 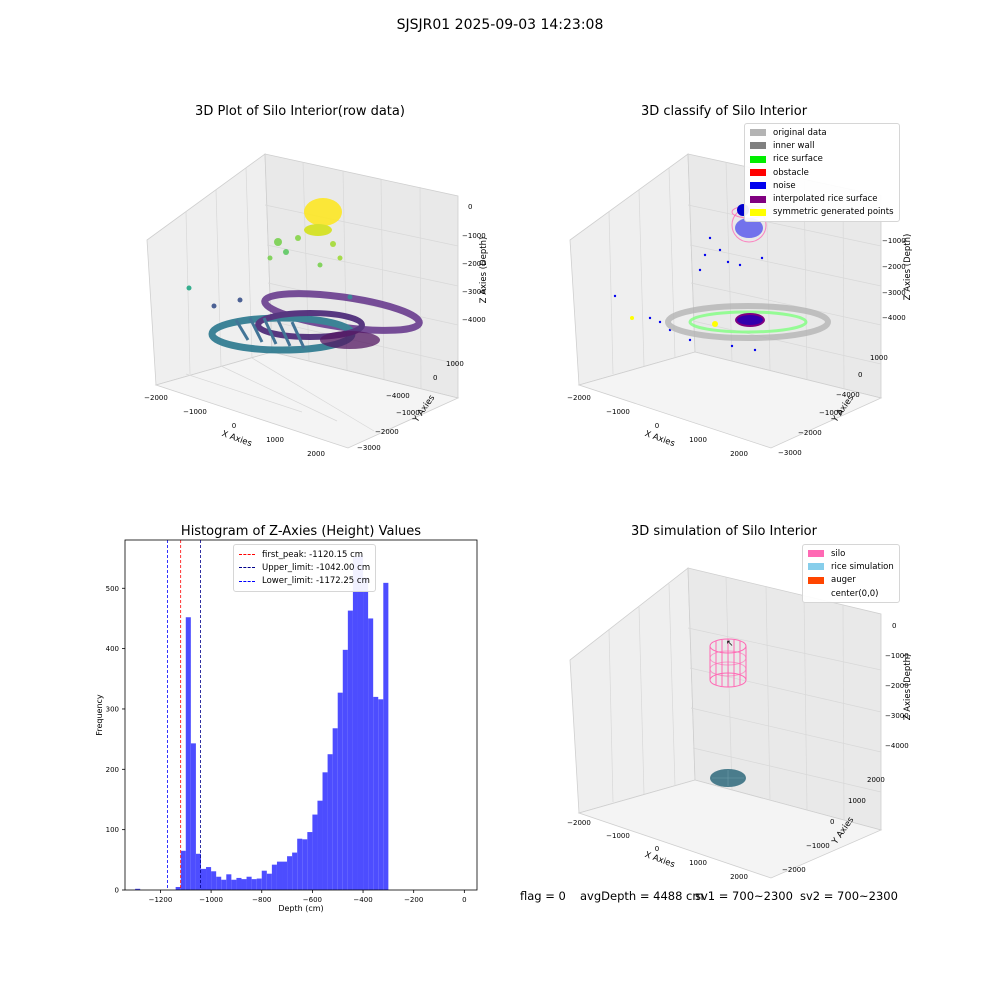 I want to click on classify-xtick: 2000, so click(x=739, y=454).